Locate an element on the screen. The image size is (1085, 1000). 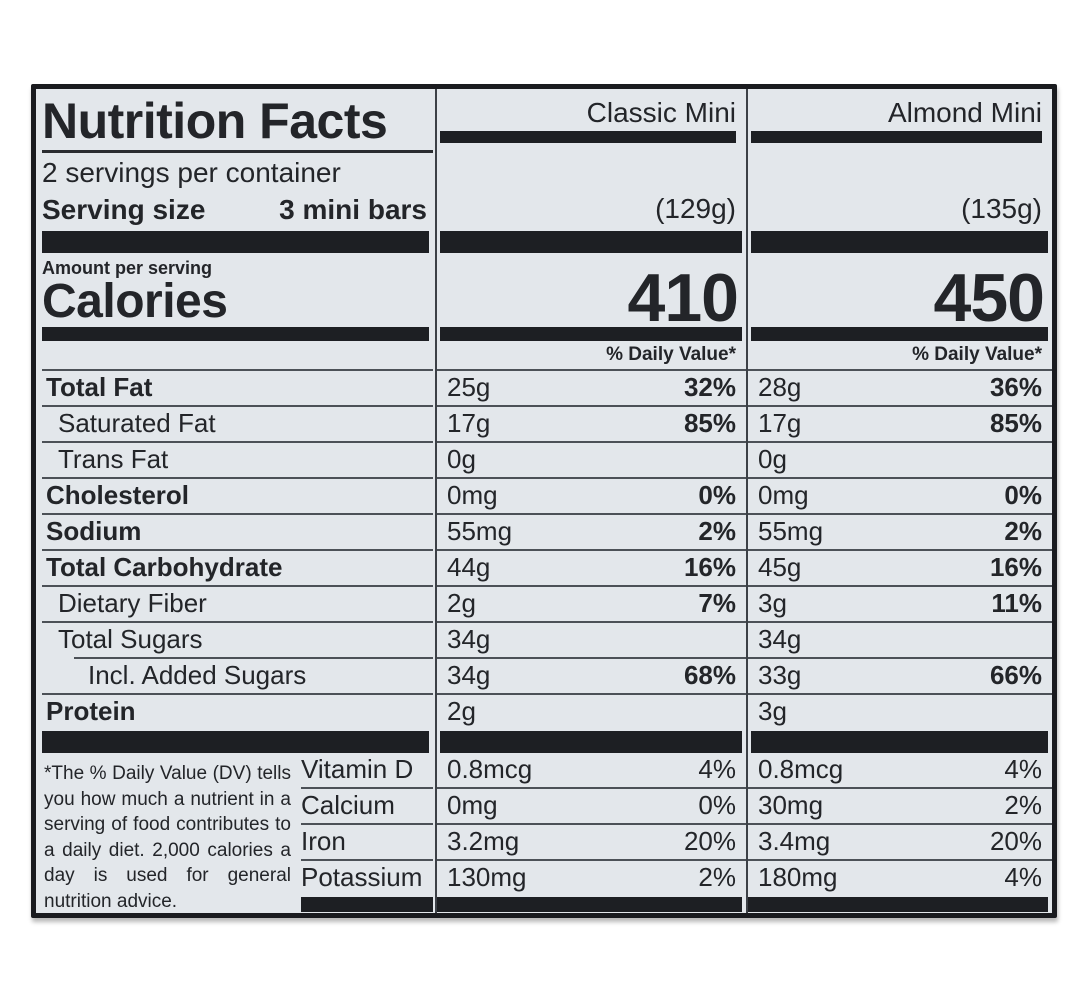
vitamin-names-list: Vitamin D Calcium Iron Potassium is located at coordinates (367, 825).